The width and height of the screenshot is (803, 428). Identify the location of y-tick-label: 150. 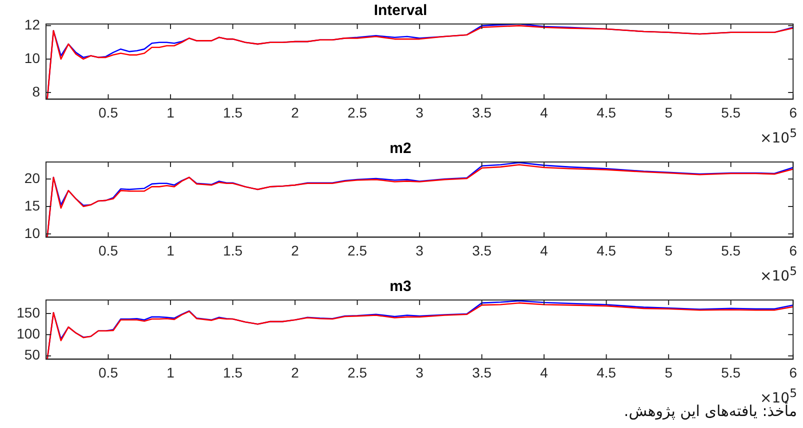
(28, 312).